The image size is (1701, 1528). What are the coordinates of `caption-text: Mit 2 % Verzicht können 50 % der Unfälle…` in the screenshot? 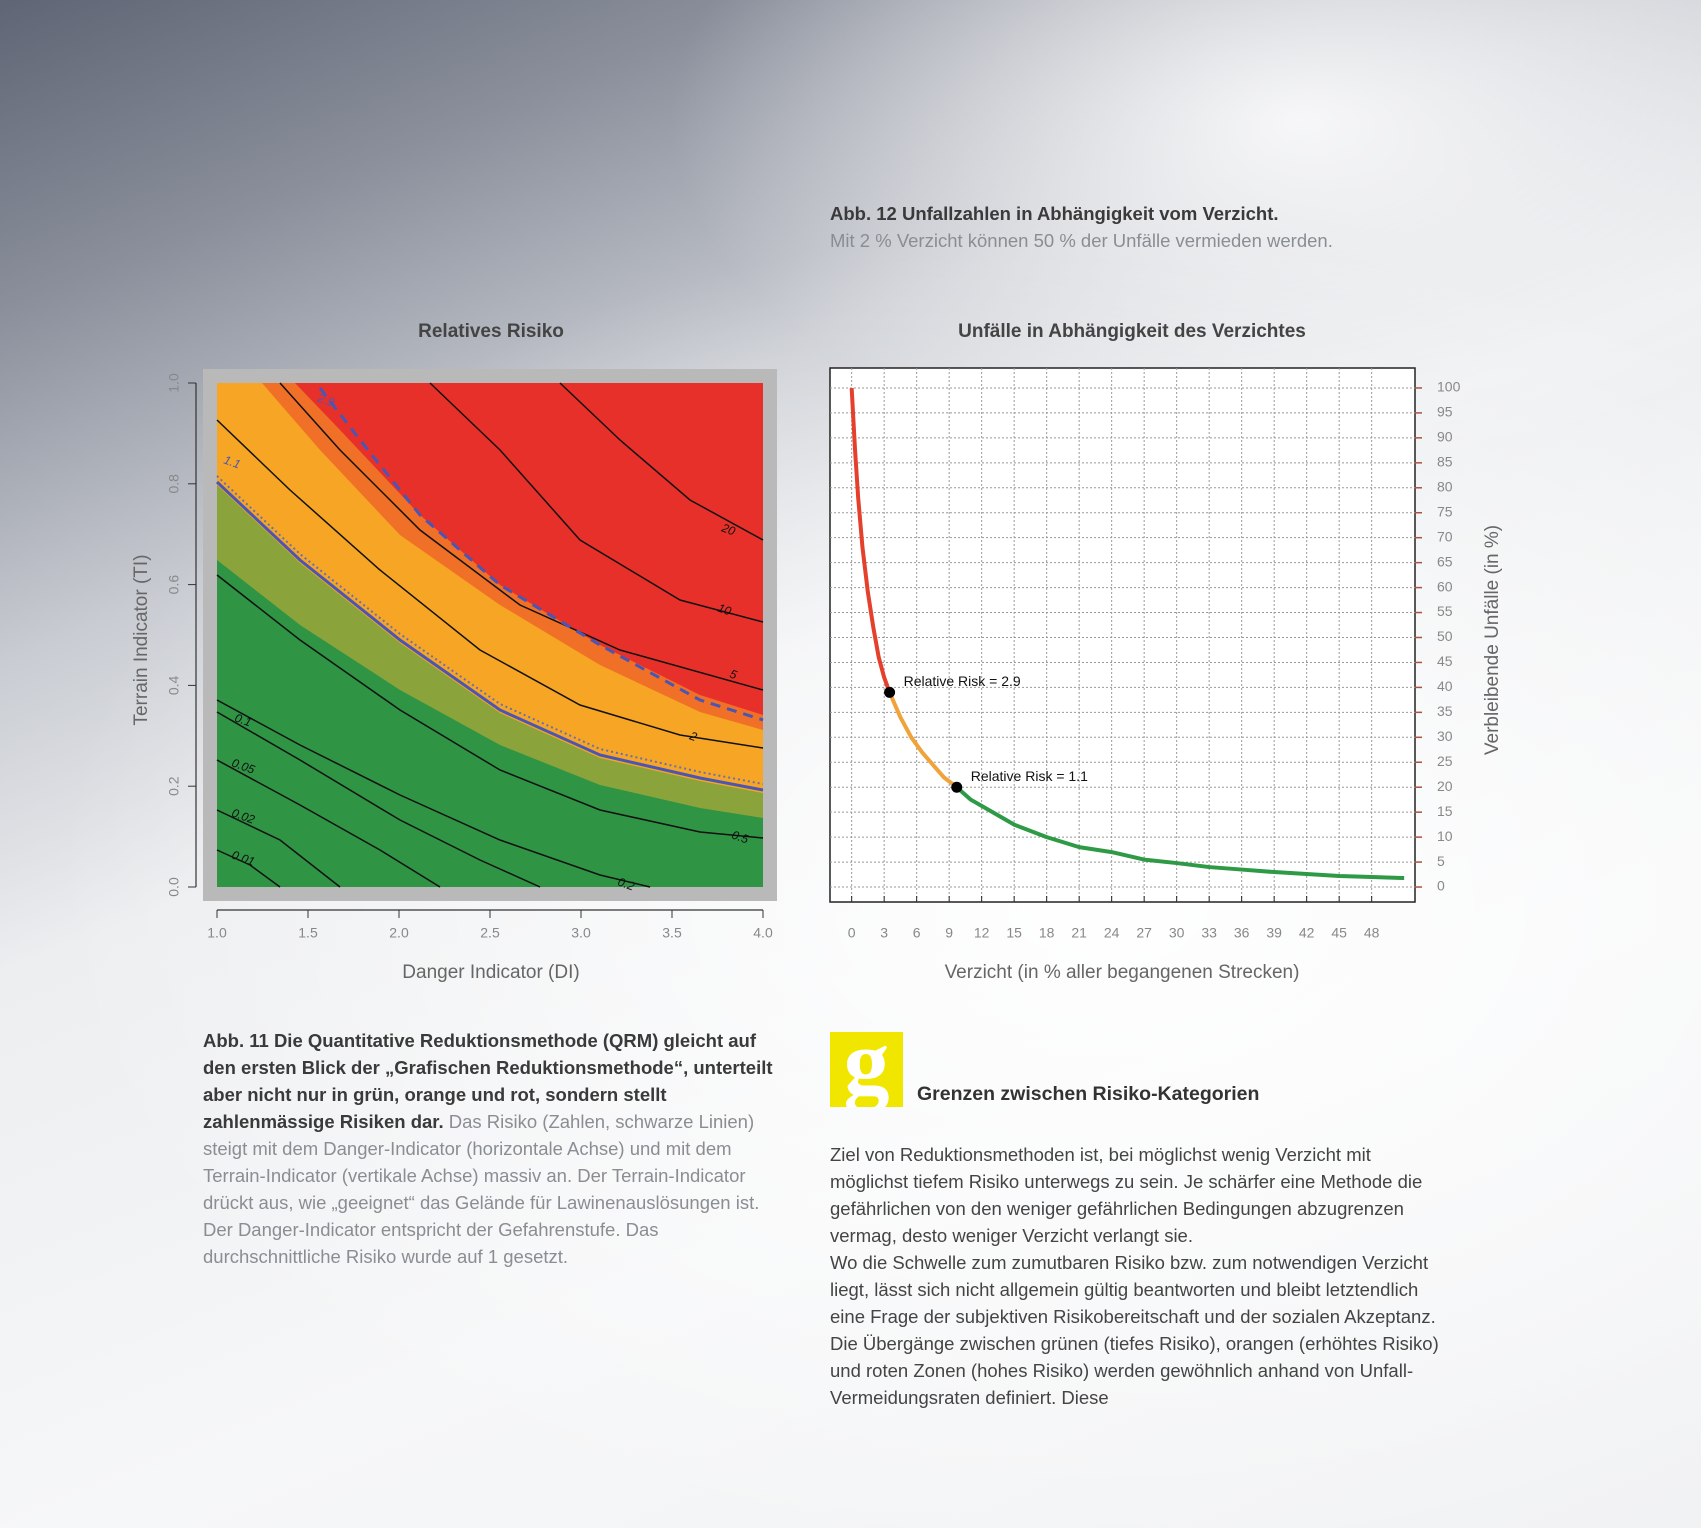 It's located at (1081, 240).